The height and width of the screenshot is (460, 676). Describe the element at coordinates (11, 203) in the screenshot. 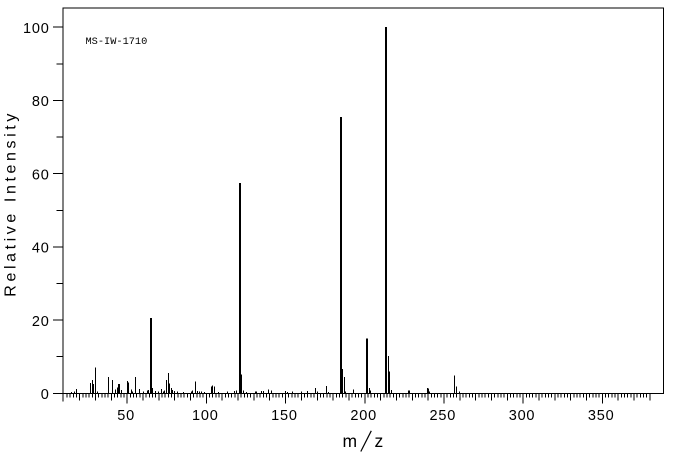

I see `svg-text: Relative Intensity` at that location.